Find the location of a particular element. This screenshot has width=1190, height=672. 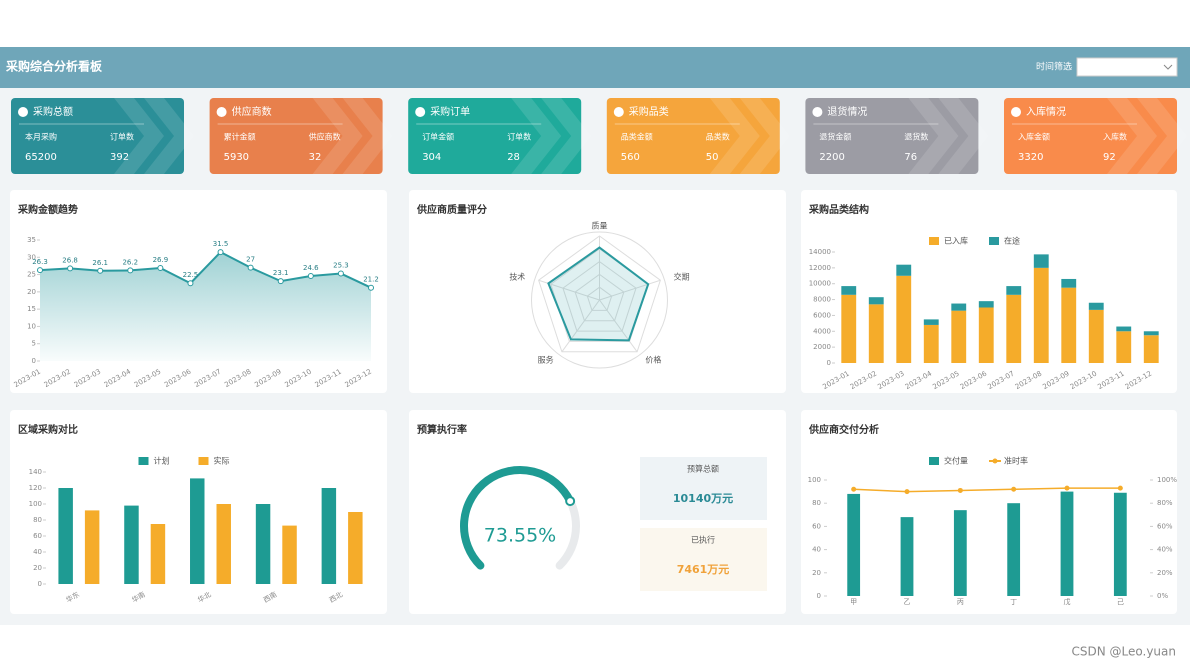

radar-area is located at coordinates (598, 294).